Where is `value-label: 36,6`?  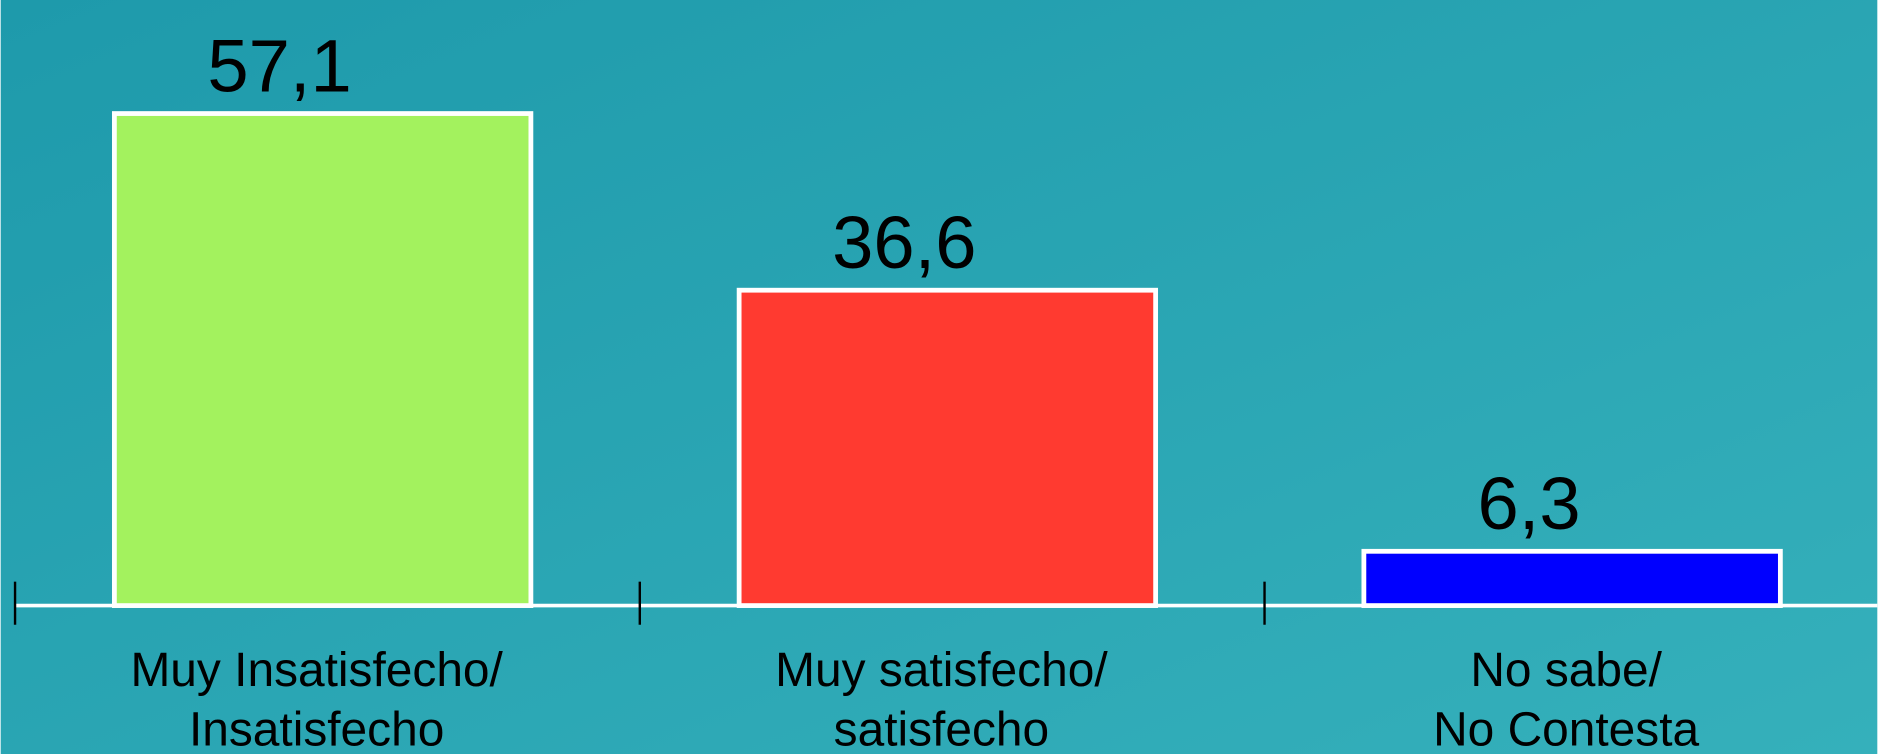
value-label: 36,6 is located at coordinates (904, 242).